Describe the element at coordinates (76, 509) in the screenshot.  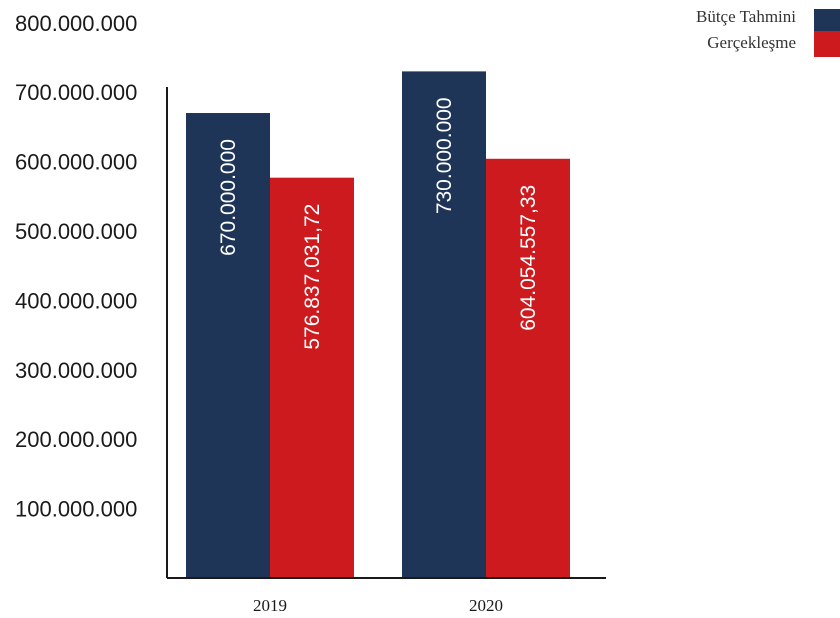
I see `y-tick-label: 100.000.000` at that location.